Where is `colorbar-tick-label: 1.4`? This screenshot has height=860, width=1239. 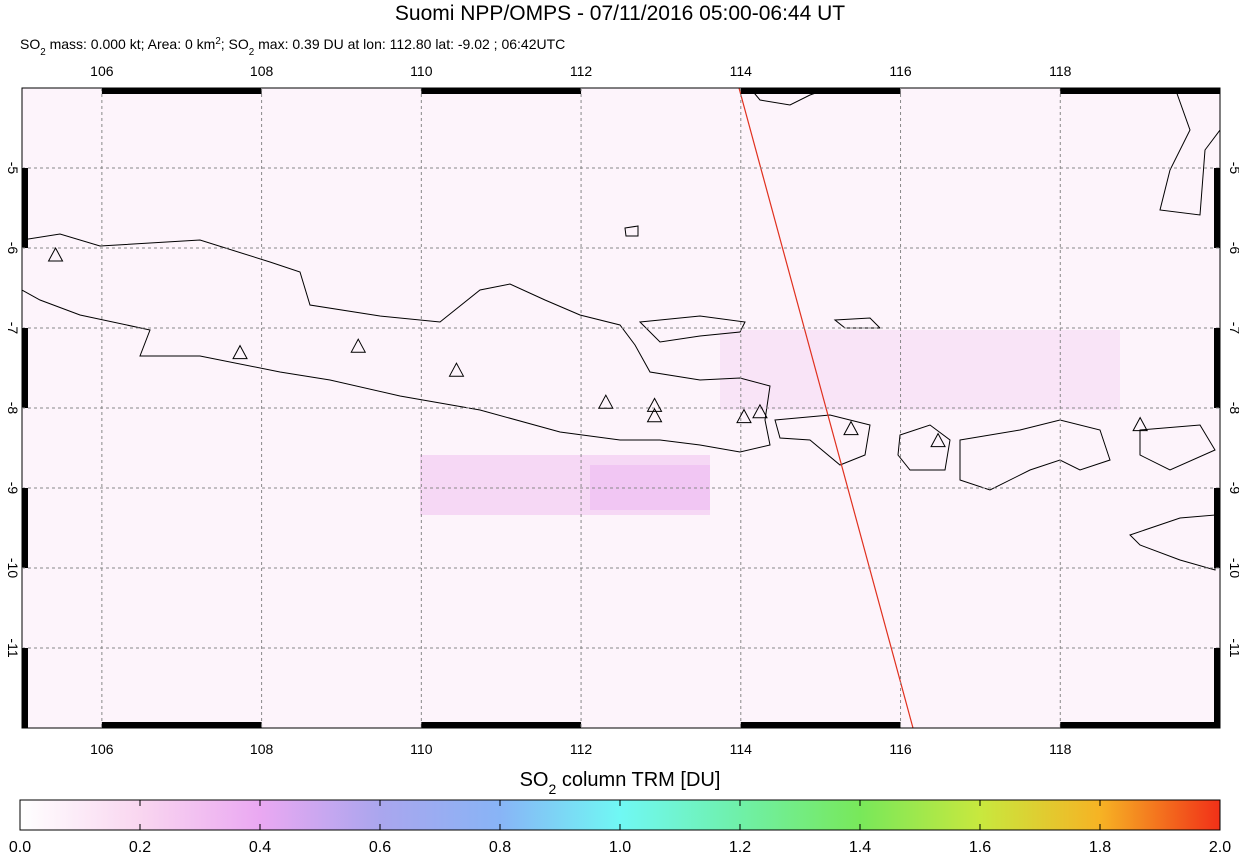
colorbar-tick-label: 1.4 is located at coordinates (860, 847).